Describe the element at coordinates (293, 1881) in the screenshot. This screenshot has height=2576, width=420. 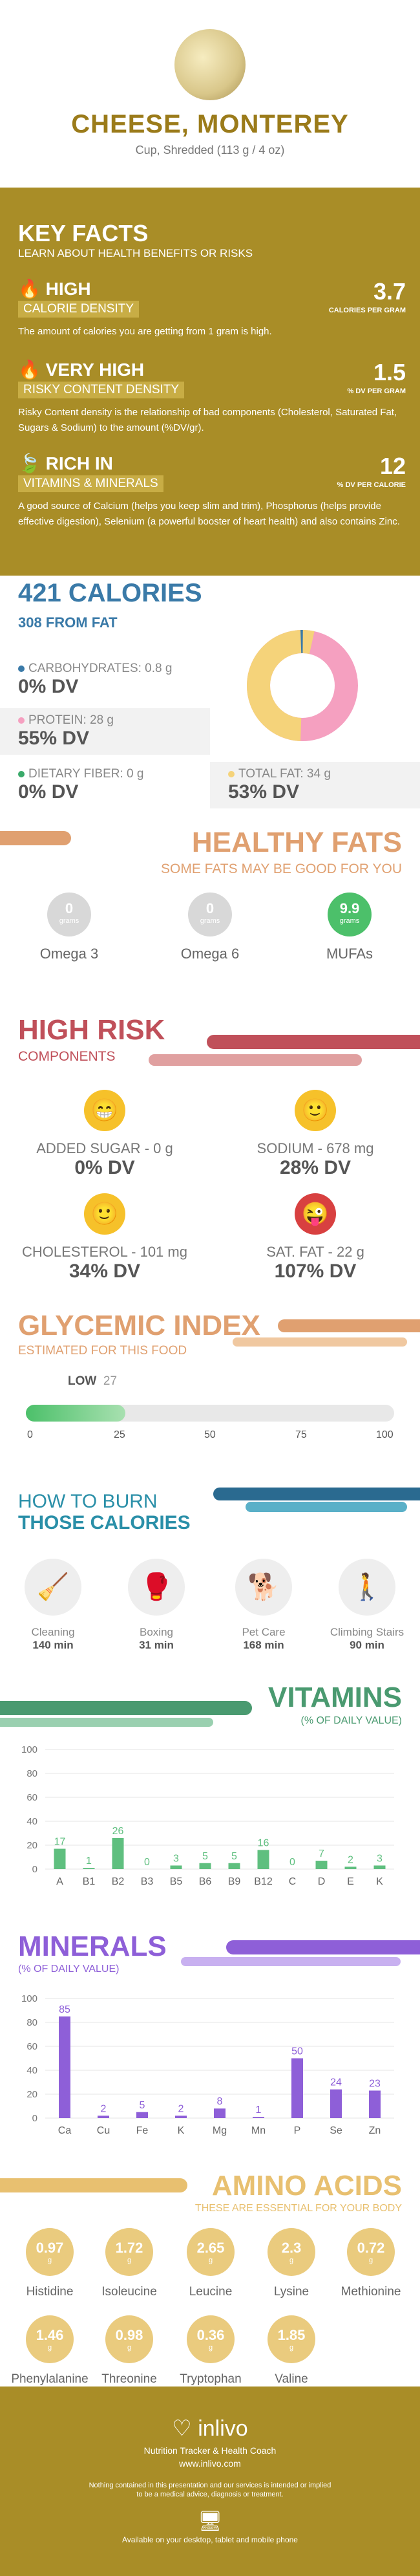
I see `vitamin-category-label: C` at that location.